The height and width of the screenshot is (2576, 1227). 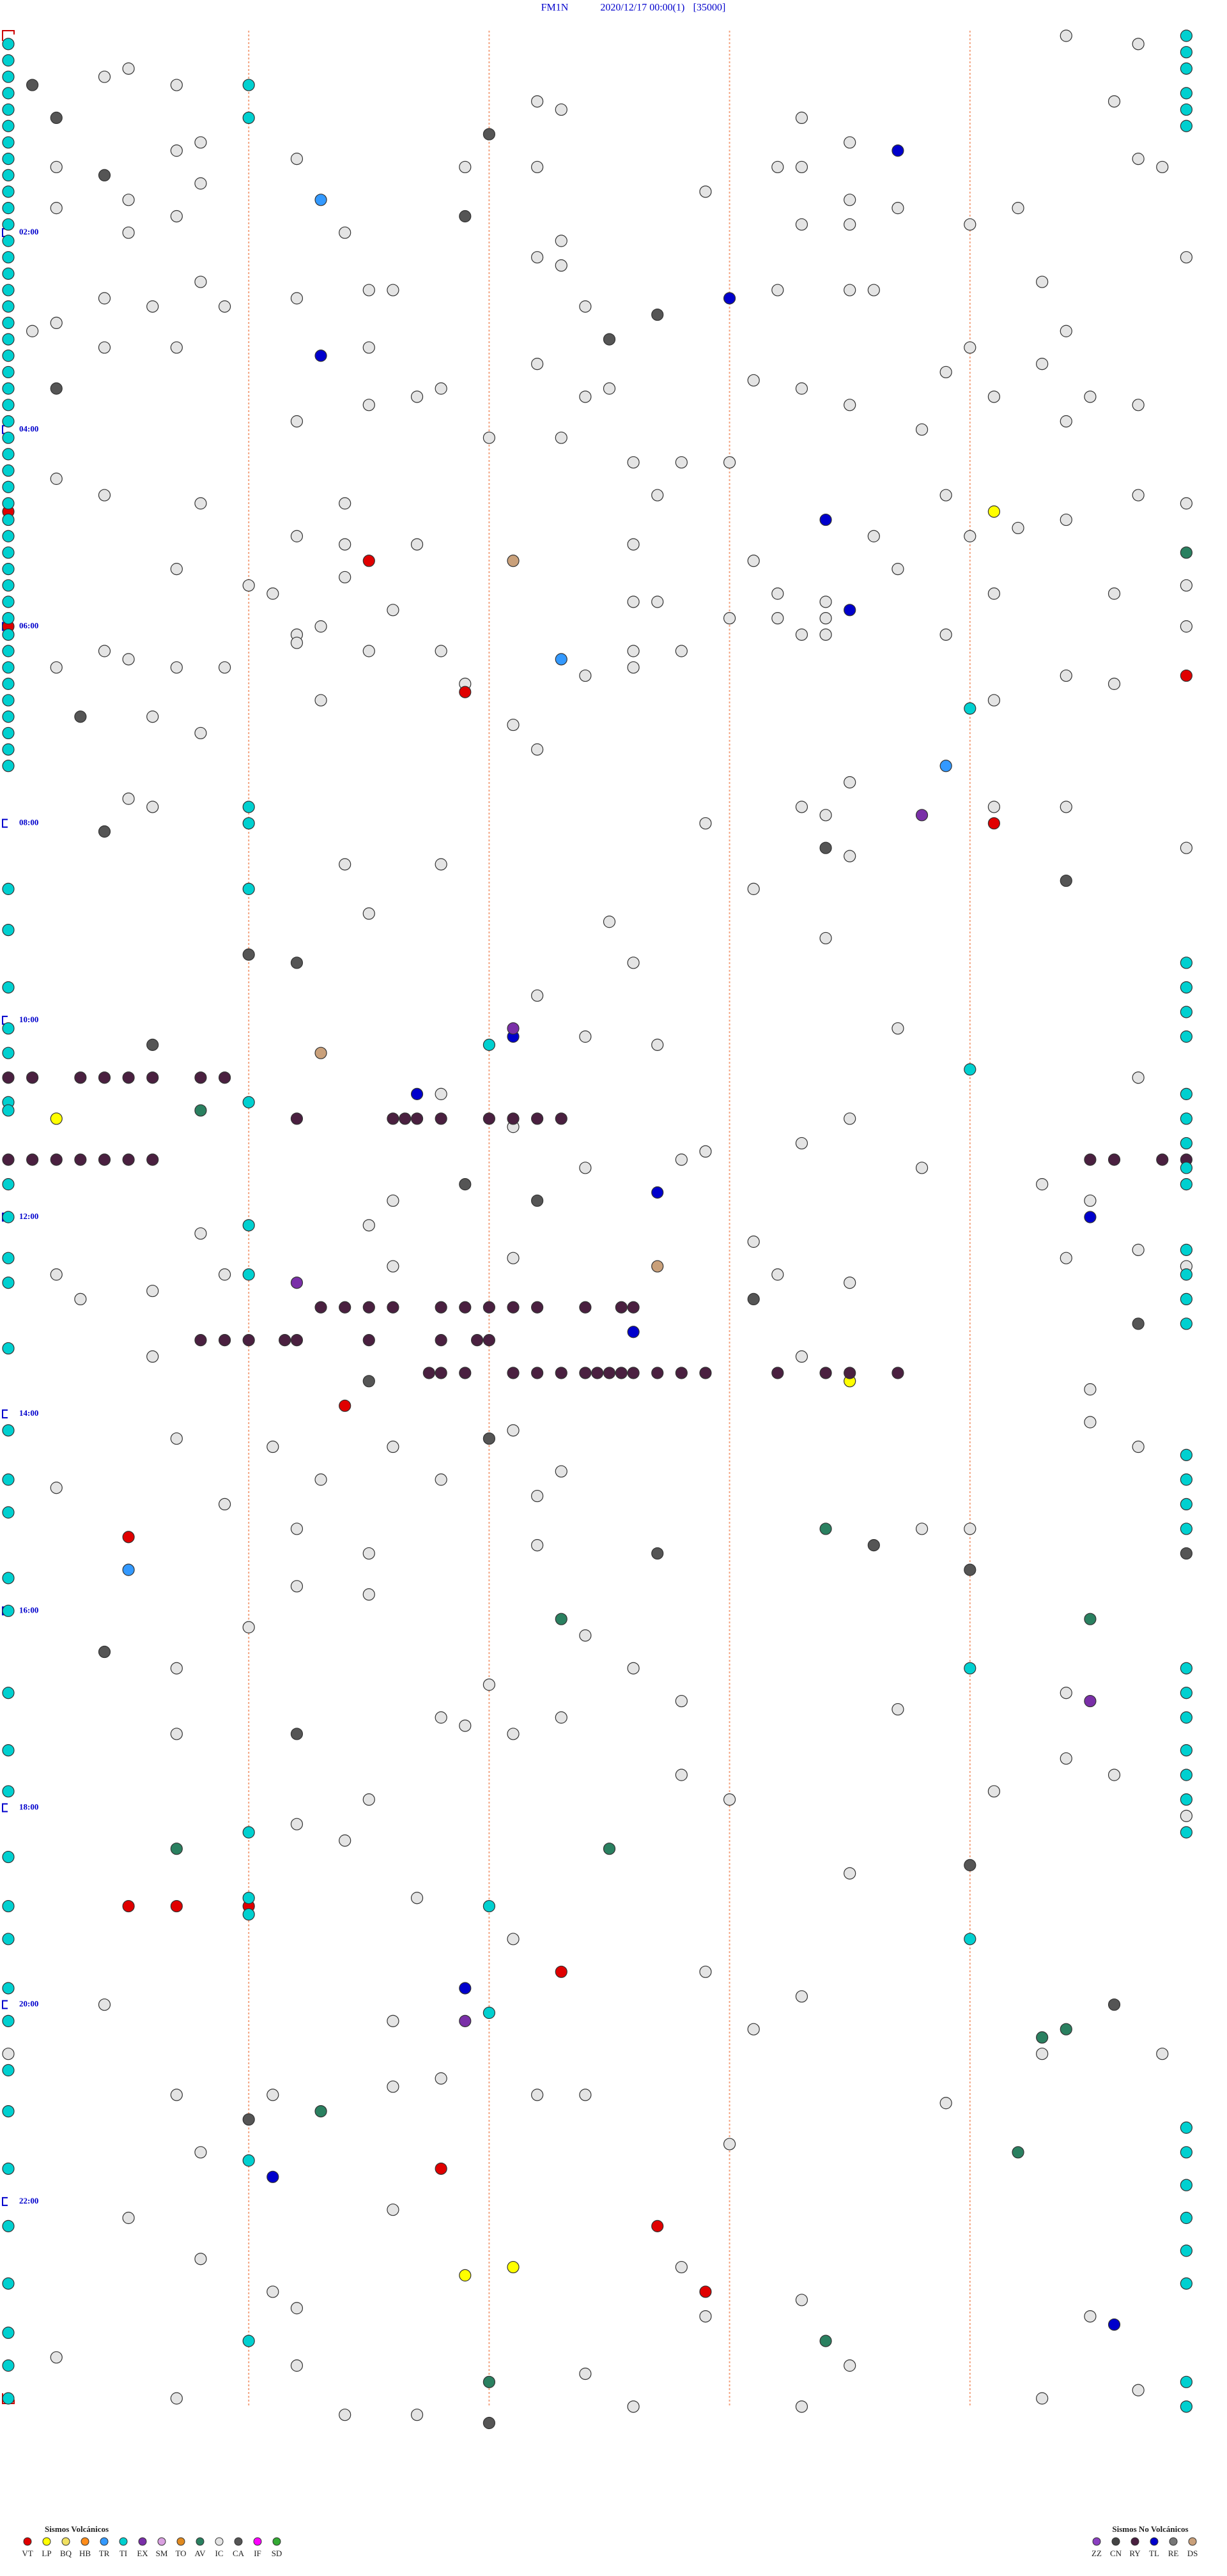 I want to click on legend-label: DS, so click(x=1192, y=2553).